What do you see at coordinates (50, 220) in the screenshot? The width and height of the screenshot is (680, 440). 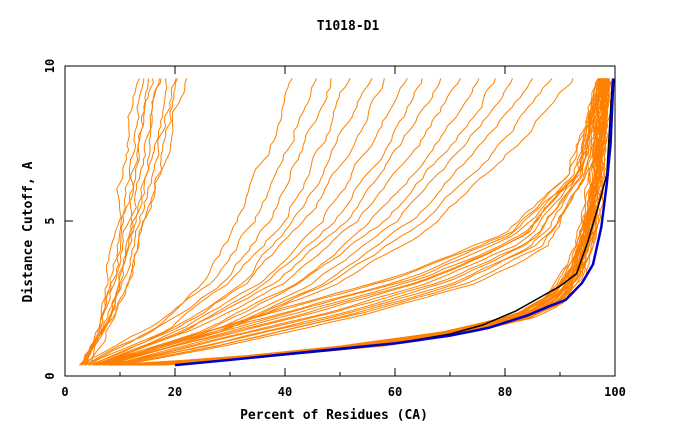 I see `y-tick-label: 5` at bounding box center [50, 220].